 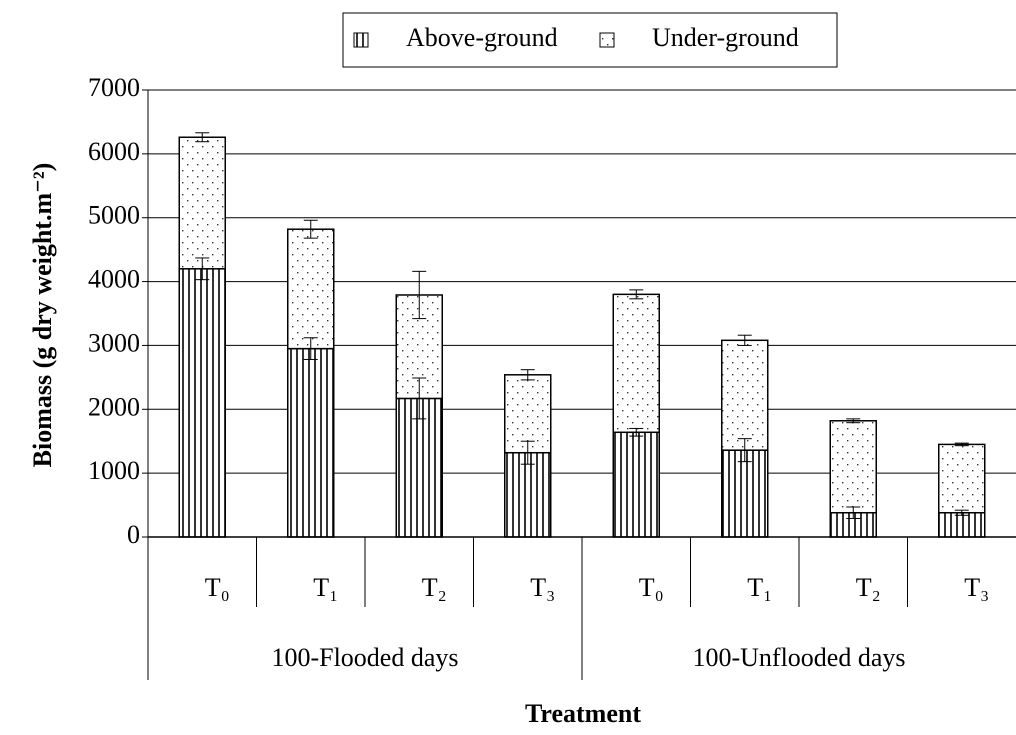 What do you see at coordinates (114, 406) in the screenshot?
I see `y-tick-label: 2000` at bounding box center [114, 406].